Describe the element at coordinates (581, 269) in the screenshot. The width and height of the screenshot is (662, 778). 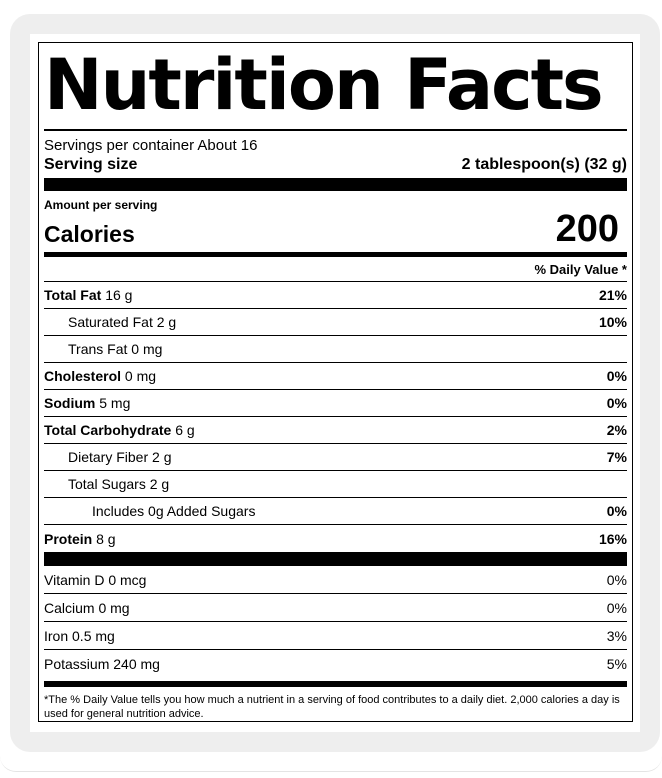
I see `daily-value-header-text: % Daily Value *` at that location.